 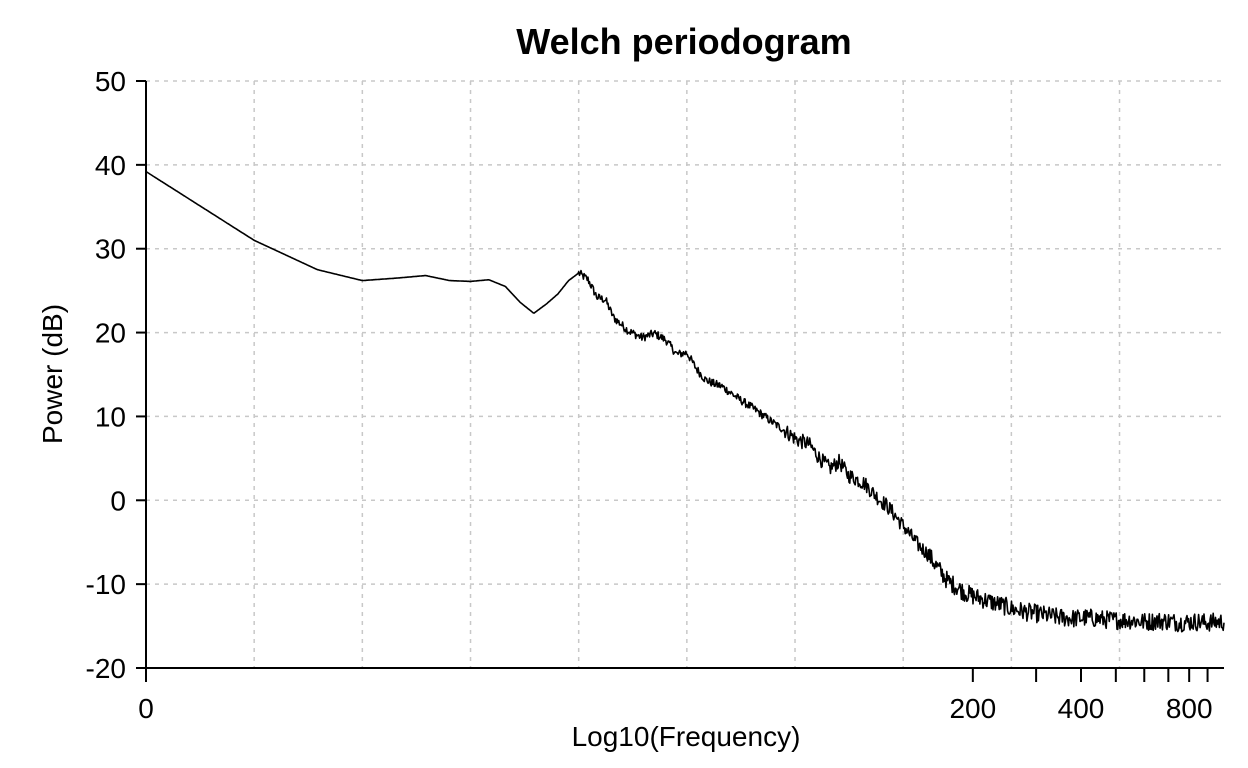 What do you see at coordinates (972, 708) in the screenshot?
I see `x-tick-label: 200` at bounding box center [972, 708].